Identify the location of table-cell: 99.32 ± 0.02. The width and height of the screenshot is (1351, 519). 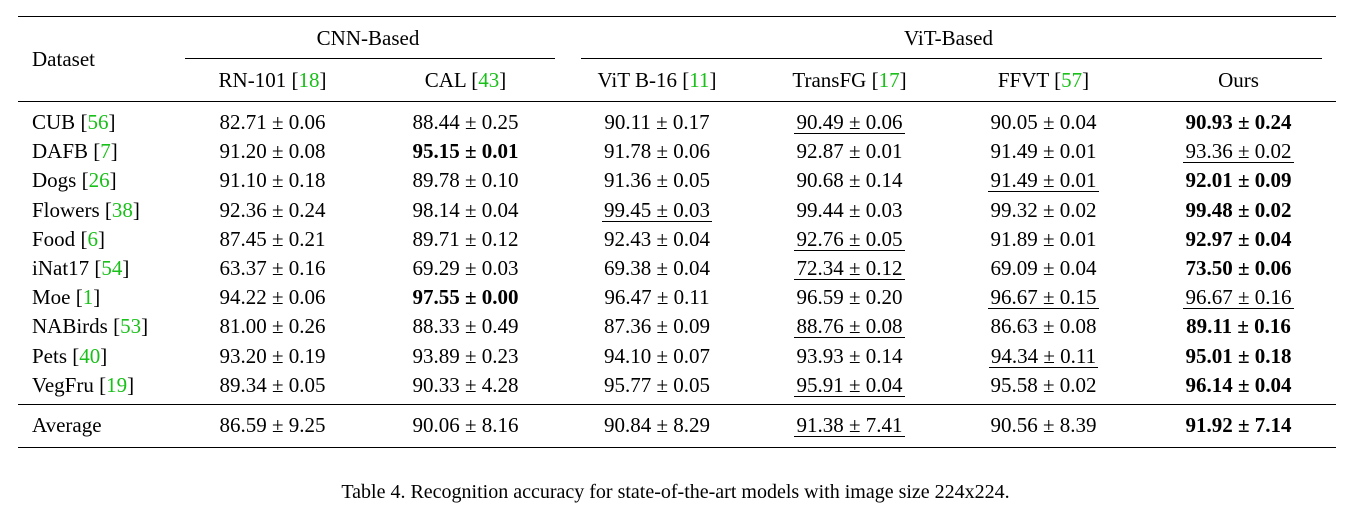
(1043, 210).